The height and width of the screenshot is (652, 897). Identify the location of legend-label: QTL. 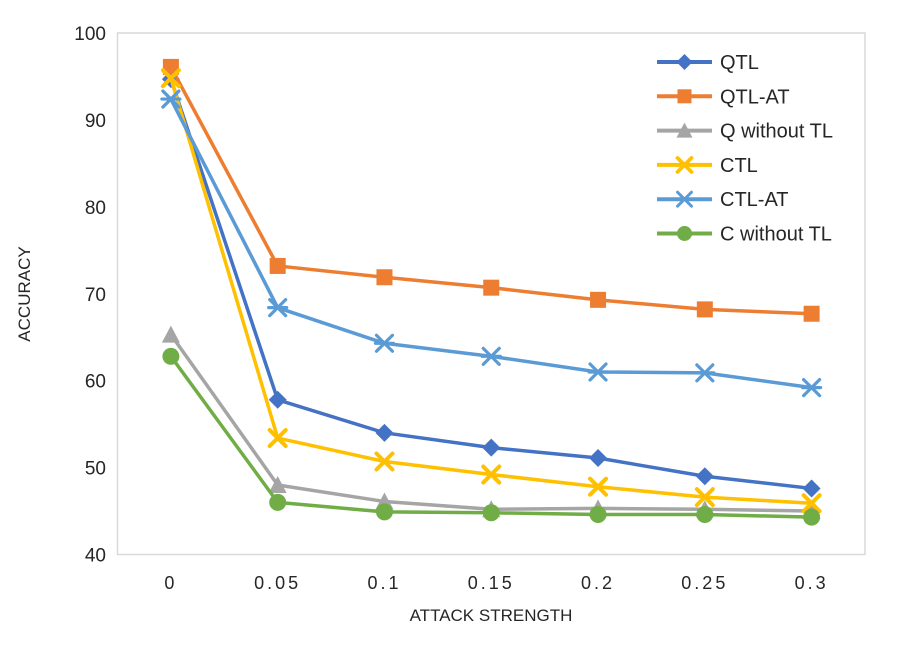
(739, 63).